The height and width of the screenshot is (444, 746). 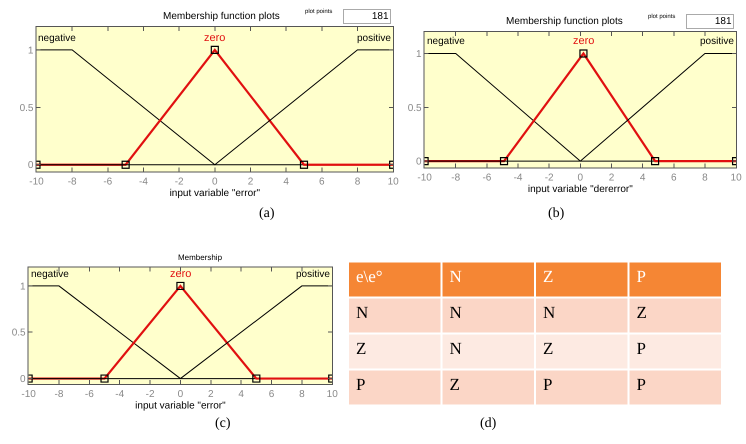 I want to click on chart-title: Membership, so click(x=200, y=257).